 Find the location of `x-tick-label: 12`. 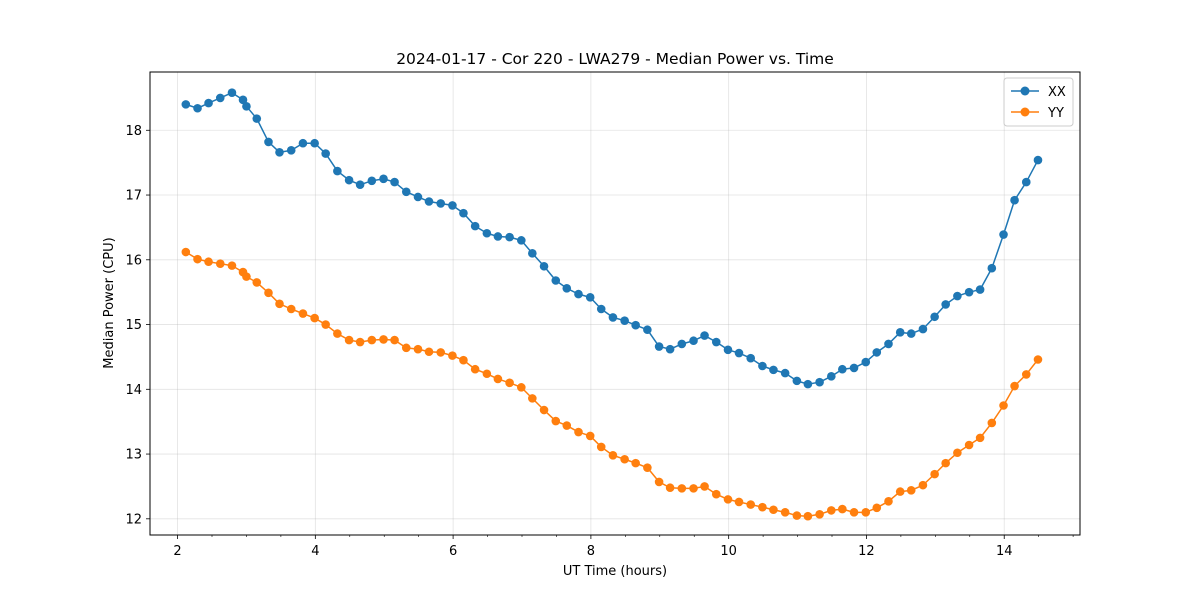

x-tick-label: 12 is located at coordinates (866, 551).